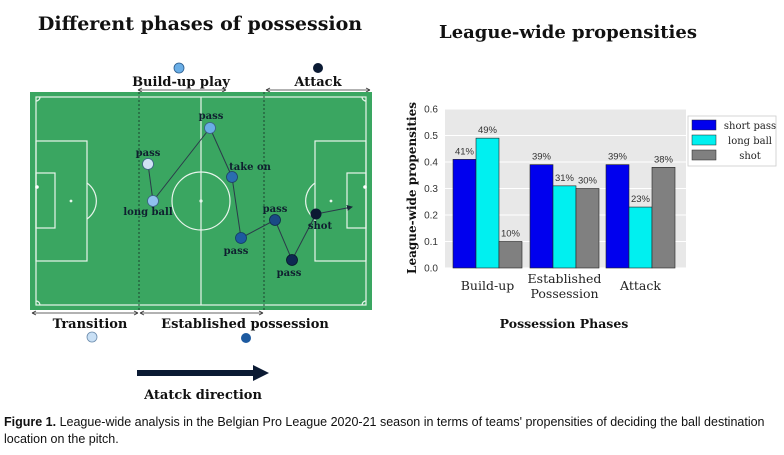 This screenshot has width=784, height=455. Describe the element at coordinates (488, 130) in the screenshot. I see `data-label-long-ball-0: 49%` at that location.